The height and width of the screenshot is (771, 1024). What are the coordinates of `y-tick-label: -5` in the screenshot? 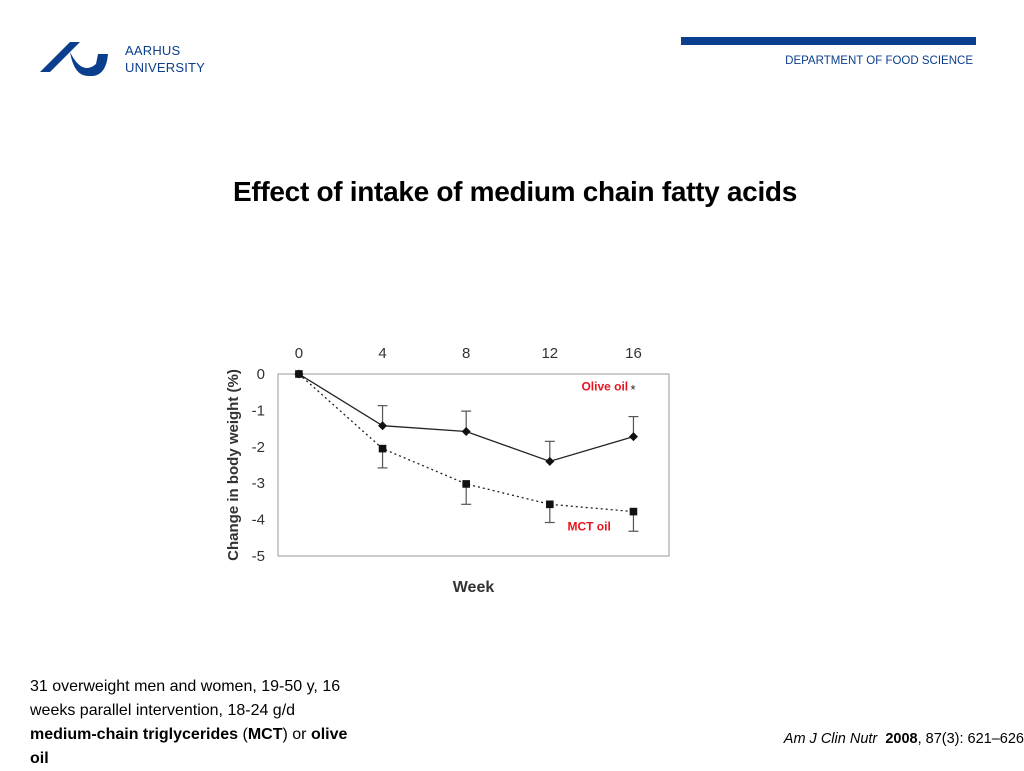 It's located at (258, 556).